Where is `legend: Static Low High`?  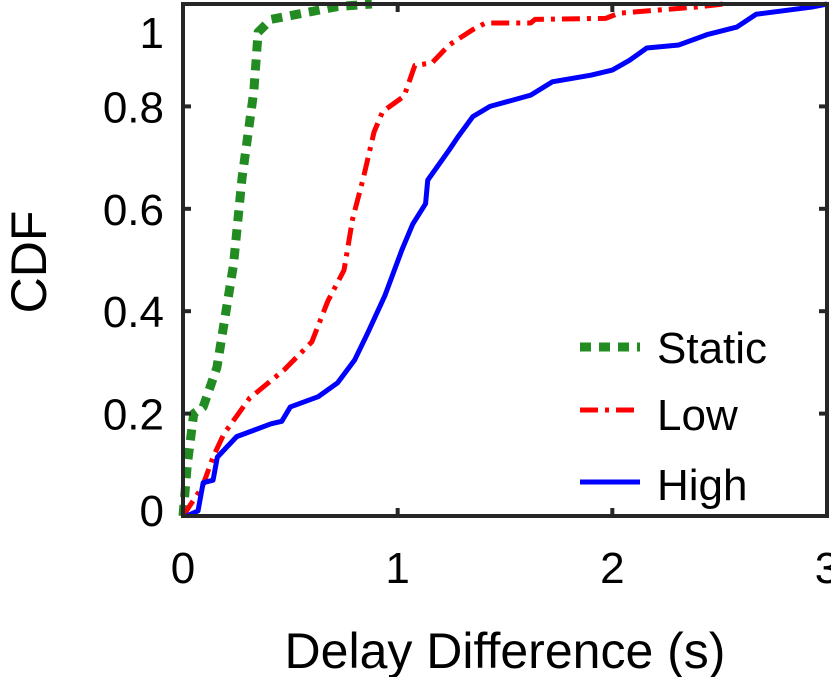 legend: Static Low High is located at coordinates (673, 417).